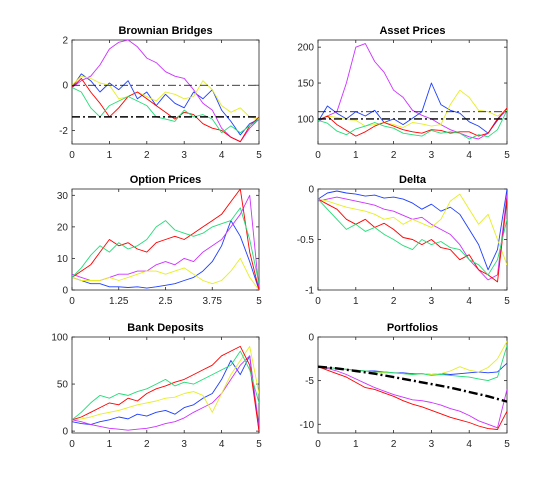  What do you see at coordinates (166, 301) in the screenshot?
I see `x-tick-label: 2.5` at bounding box center [166, 301].